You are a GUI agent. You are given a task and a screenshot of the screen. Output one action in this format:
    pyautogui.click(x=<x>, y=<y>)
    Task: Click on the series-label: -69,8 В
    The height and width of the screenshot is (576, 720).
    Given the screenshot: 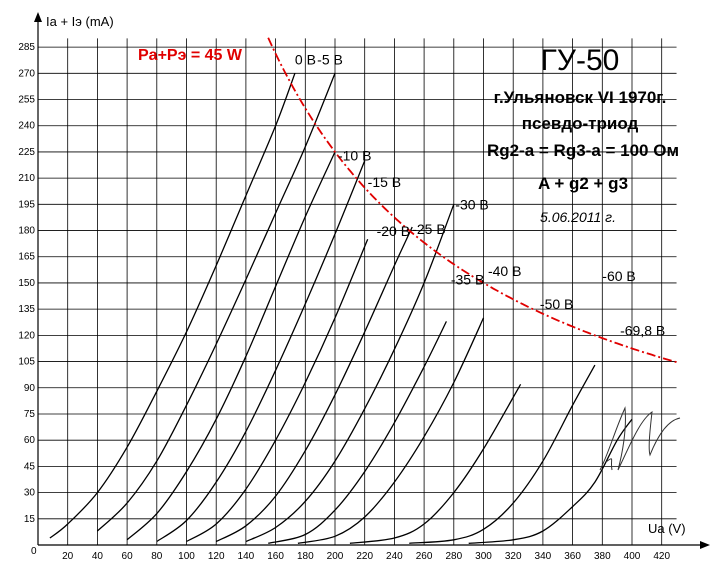 What is the action you would take?
    pyautogui.click(x=642, y=330)
    